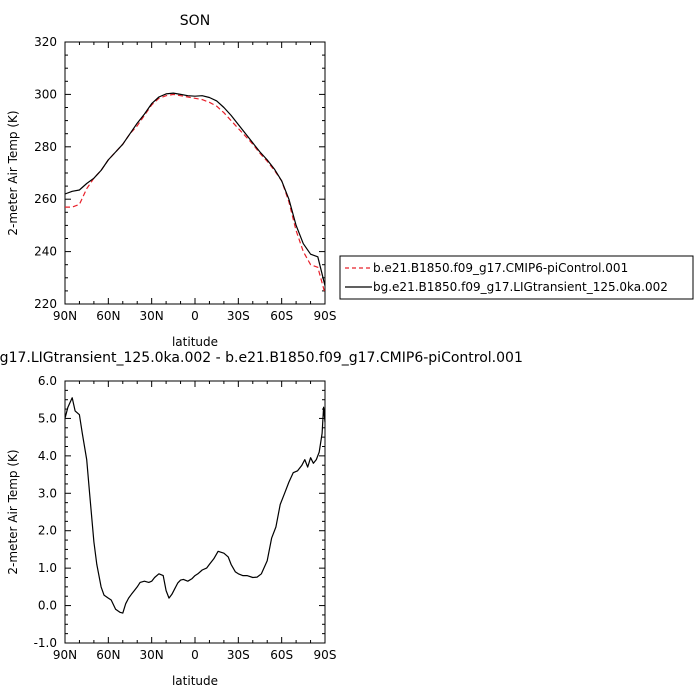 This screenshot has height=700, width=700. What do you see at coordinates (45, 199) in the screenshot?
I see `y-tick-label: 260` at bounding box center [45, 199].